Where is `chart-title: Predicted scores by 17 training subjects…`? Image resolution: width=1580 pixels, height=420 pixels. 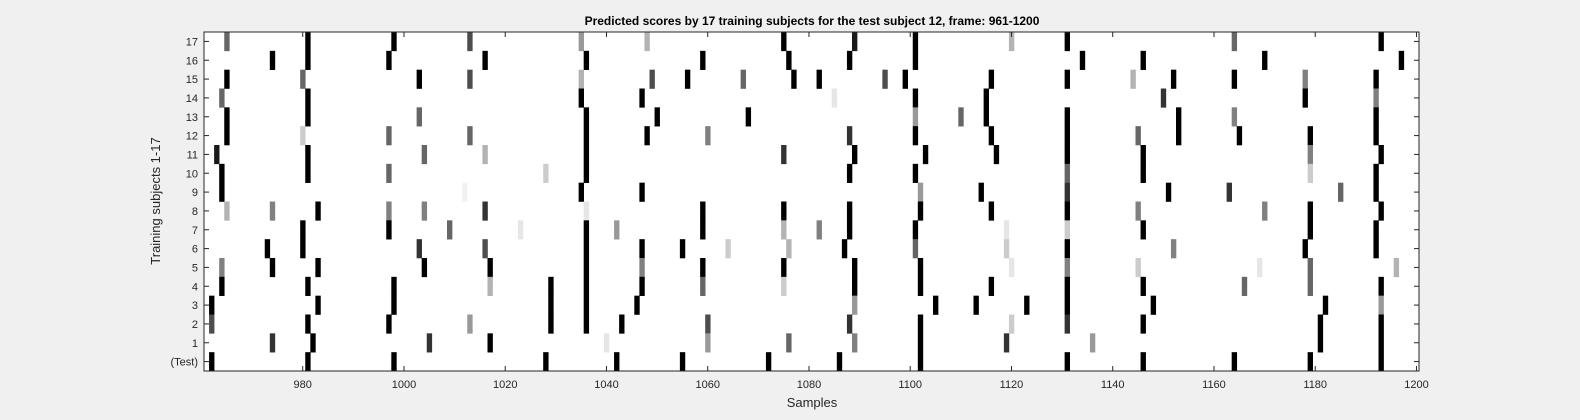 chart-title: Predicted scores by 17 training subjects… is located at coordinates (812, 21).